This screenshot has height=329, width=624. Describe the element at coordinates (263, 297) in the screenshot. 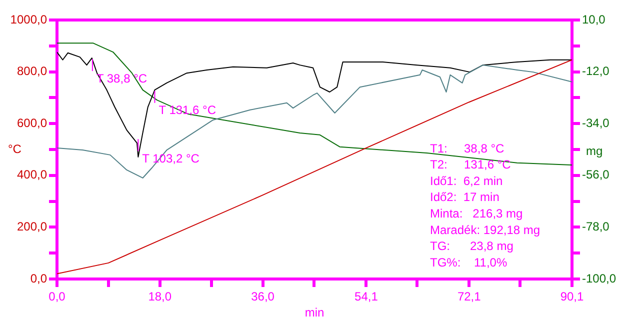

I see `x-tick-label: 36,0` at that location.